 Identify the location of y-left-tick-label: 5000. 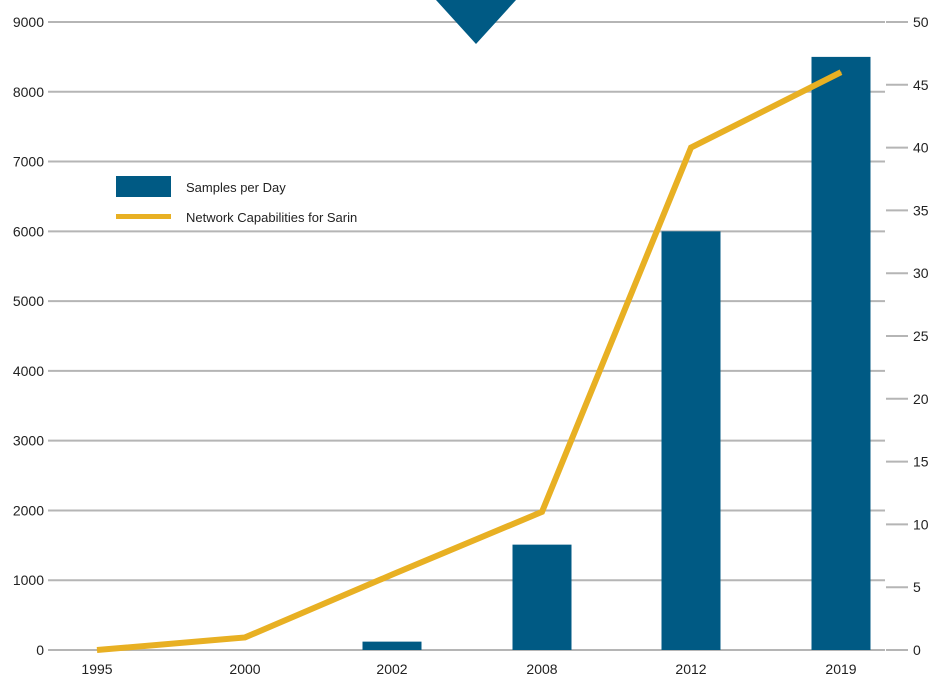
(28, 301).